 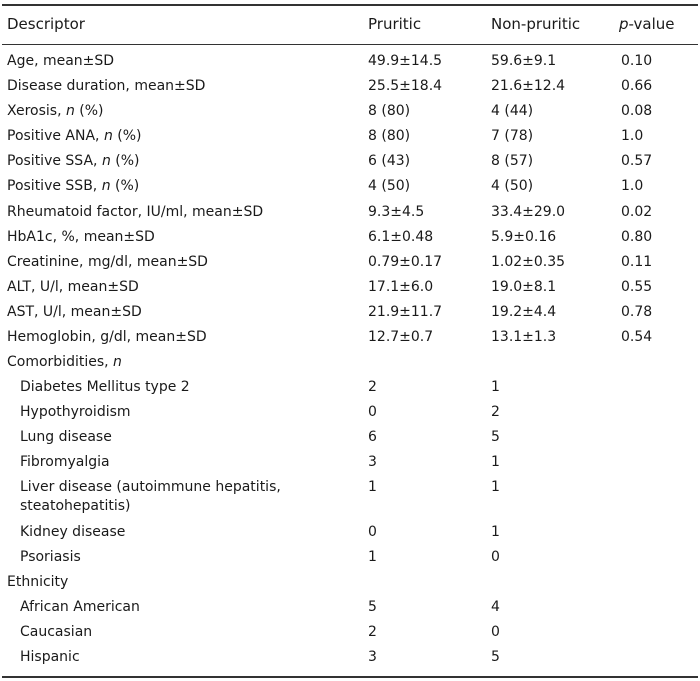 What do you see at coordinates (56, 632) in the screenshot?
I see `row-label: Caucasian` at bounding box center [56, 632].